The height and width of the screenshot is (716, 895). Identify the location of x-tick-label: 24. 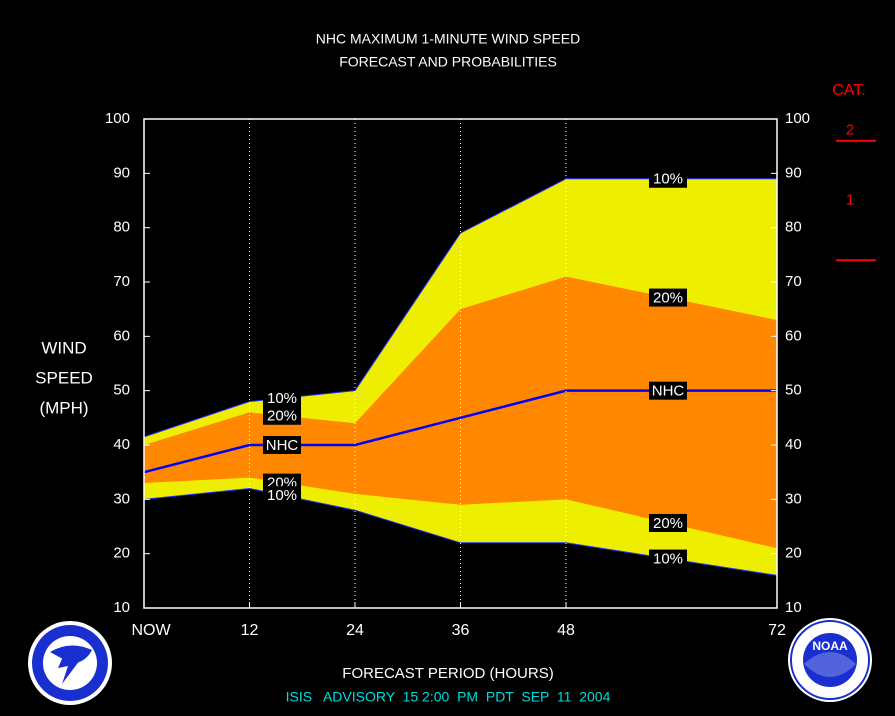
(355, 630).